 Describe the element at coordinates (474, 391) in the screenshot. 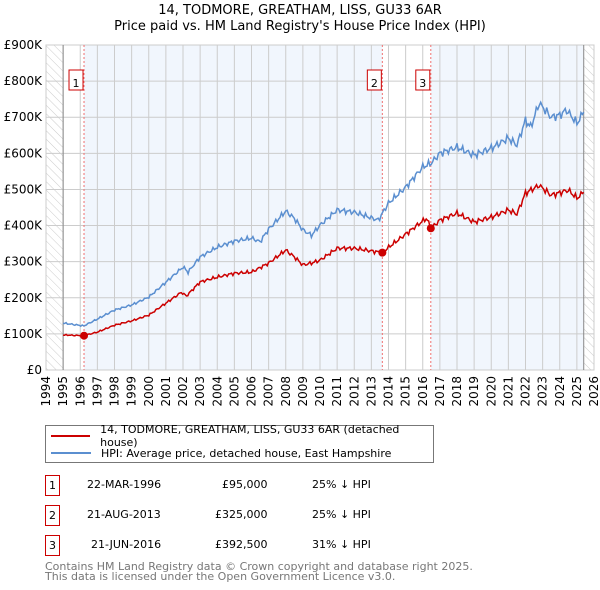

I see `x-tick-label: 2019` at that location.